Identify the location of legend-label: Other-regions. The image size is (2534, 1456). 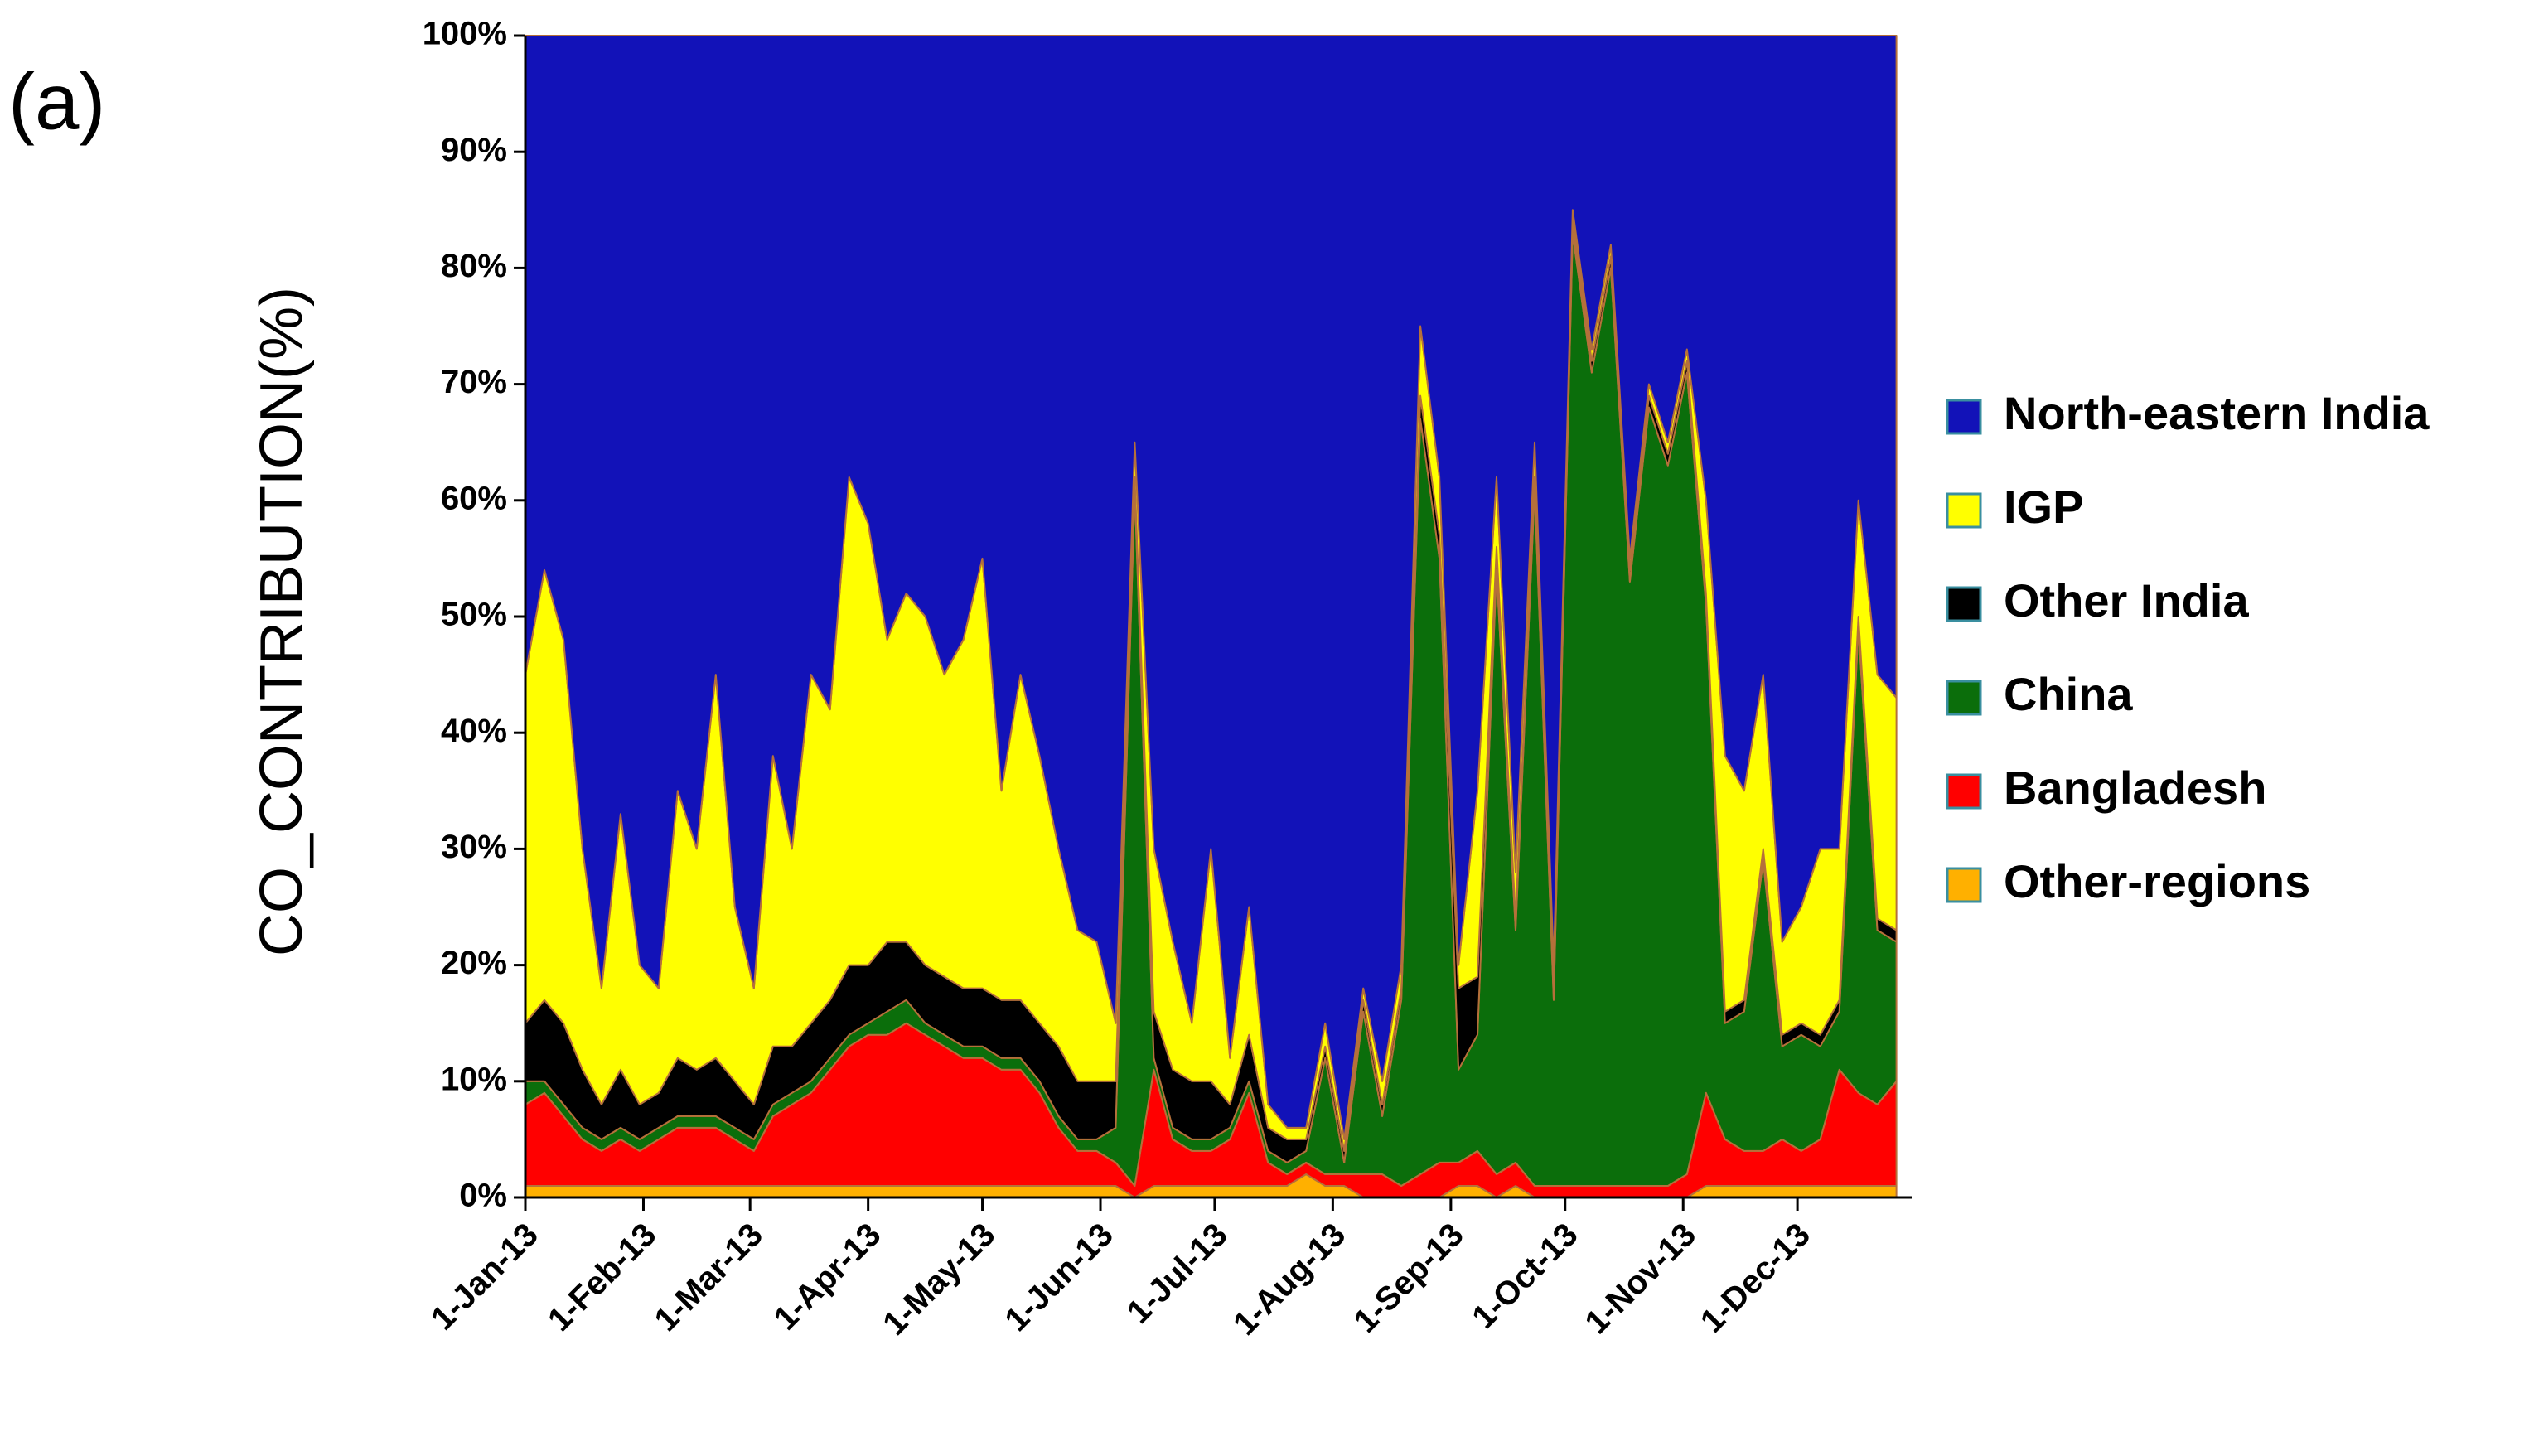
(2157, 881).